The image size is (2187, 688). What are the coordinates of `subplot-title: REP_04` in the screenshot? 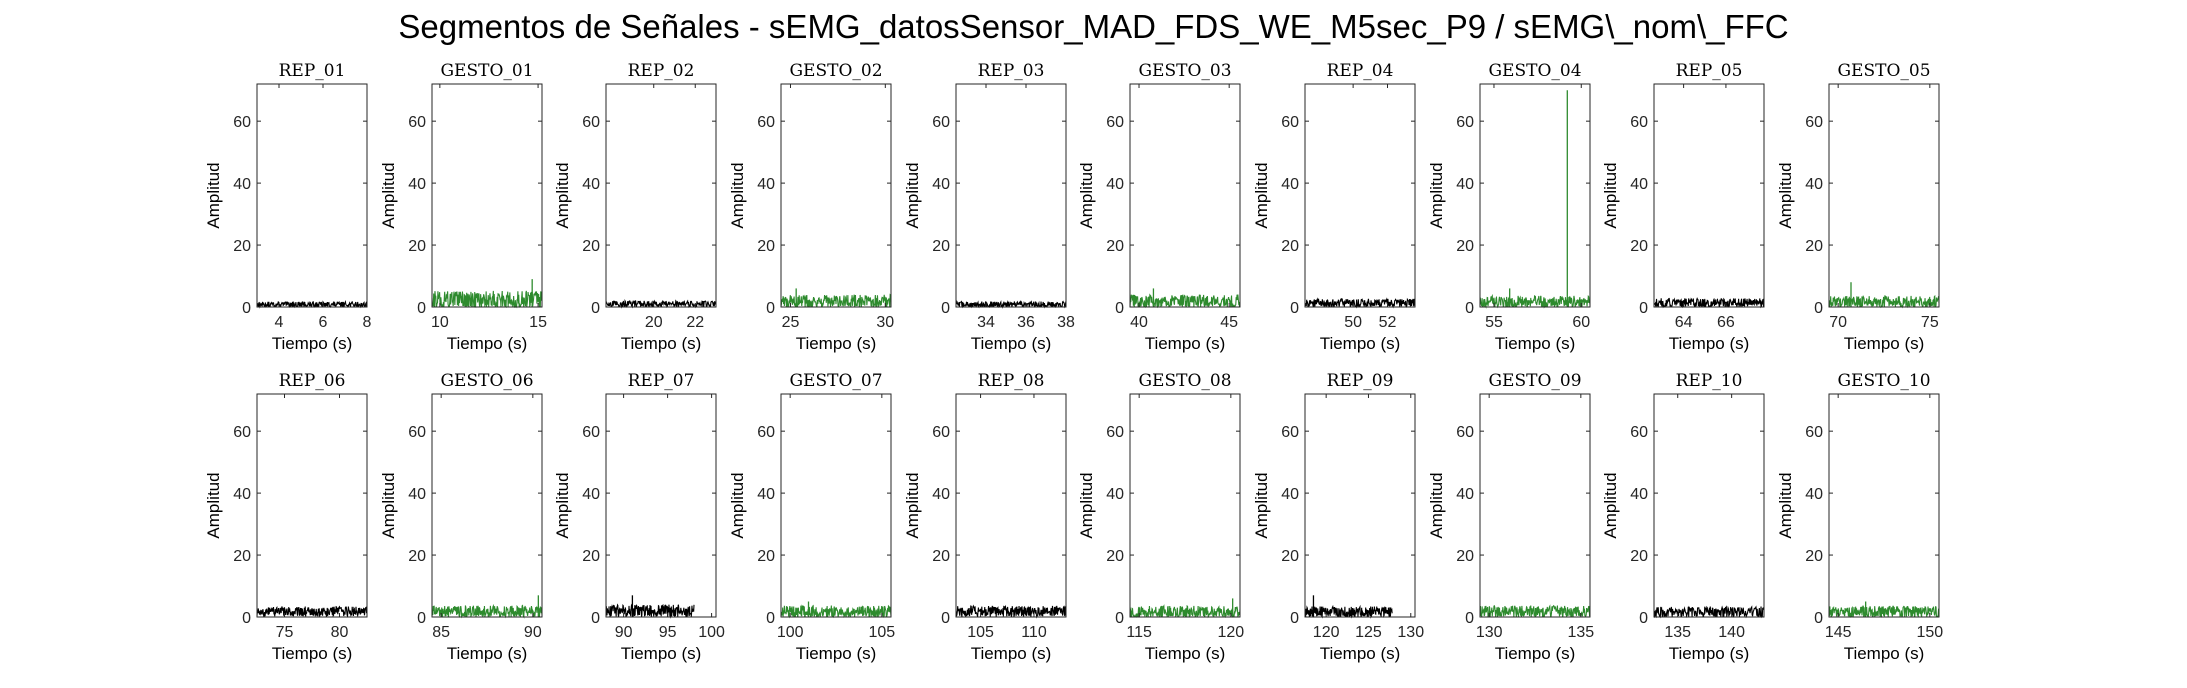 It's located at (1360, 71).